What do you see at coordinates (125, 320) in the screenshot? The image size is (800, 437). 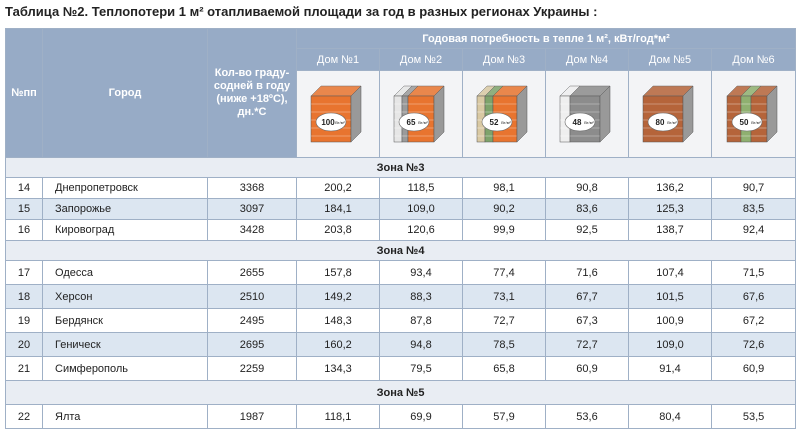 I see `city-cell: Бердянск` at bounding box center [125, 320].